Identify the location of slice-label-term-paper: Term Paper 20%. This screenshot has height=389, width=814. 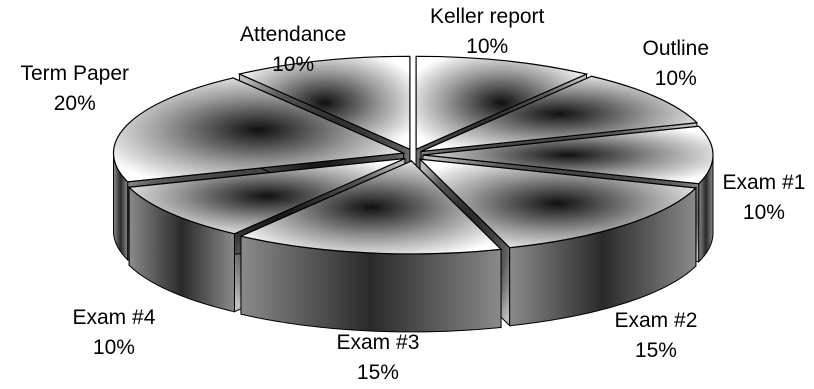
(75, 89).